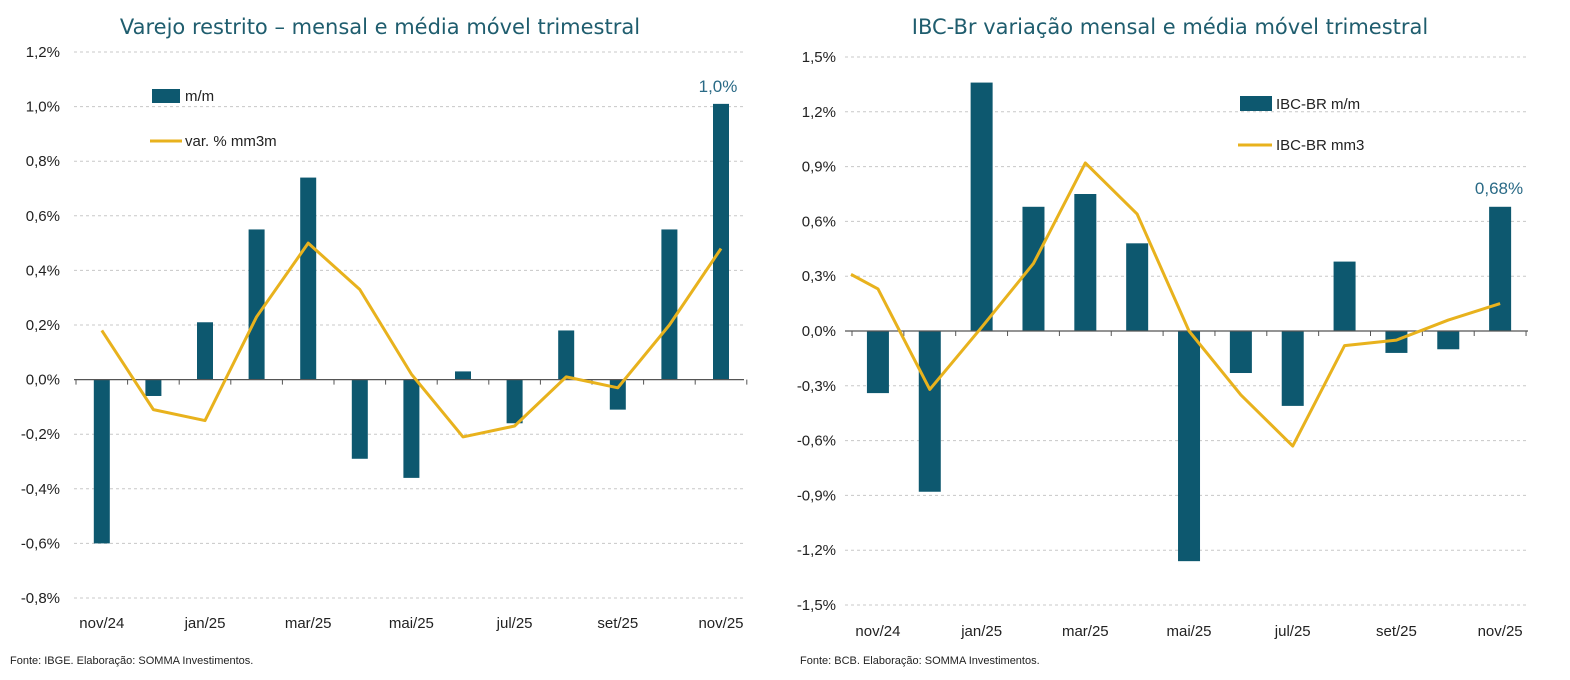  I want to click on y-tick-label: 0,9%, so click(819, 167).